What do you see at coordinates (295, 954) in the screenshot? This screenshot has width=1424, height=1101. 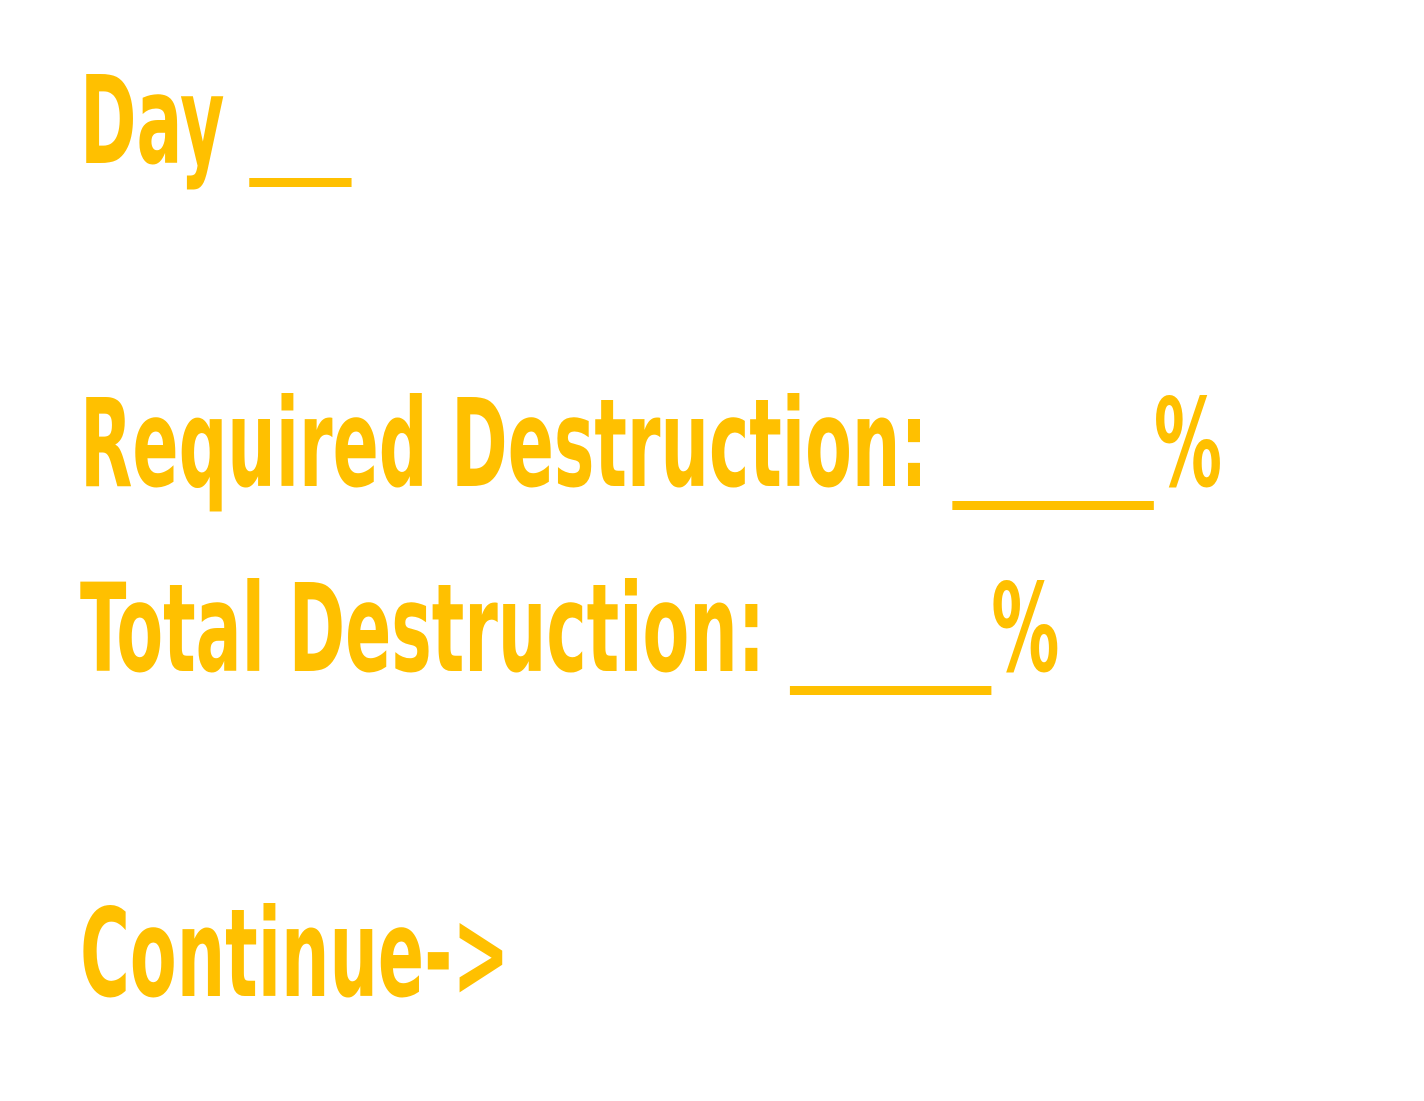 I see `continue-button: Continue->` at bounding box center [295, 954].